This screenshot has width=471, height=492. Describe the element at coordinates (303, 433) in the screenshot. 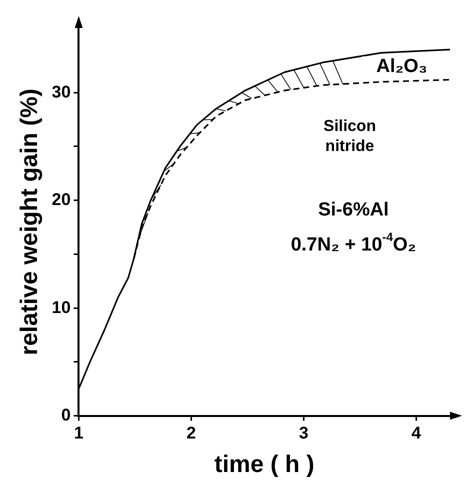

I see `x-tick-label: 3` at that location.